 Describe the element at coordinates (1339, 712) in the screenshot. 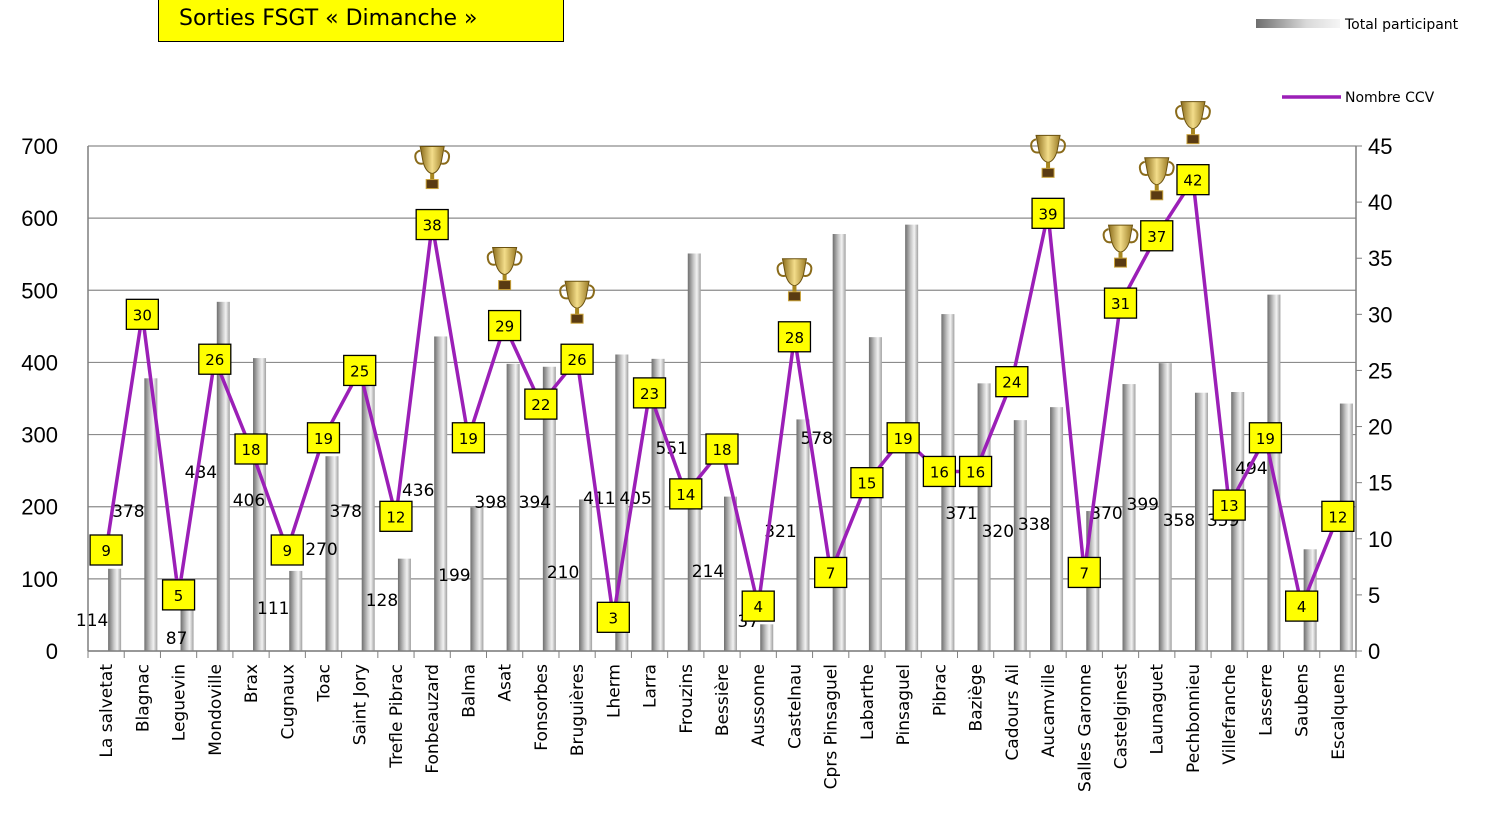

I see `x-tick-label: Escalquens` at that location.